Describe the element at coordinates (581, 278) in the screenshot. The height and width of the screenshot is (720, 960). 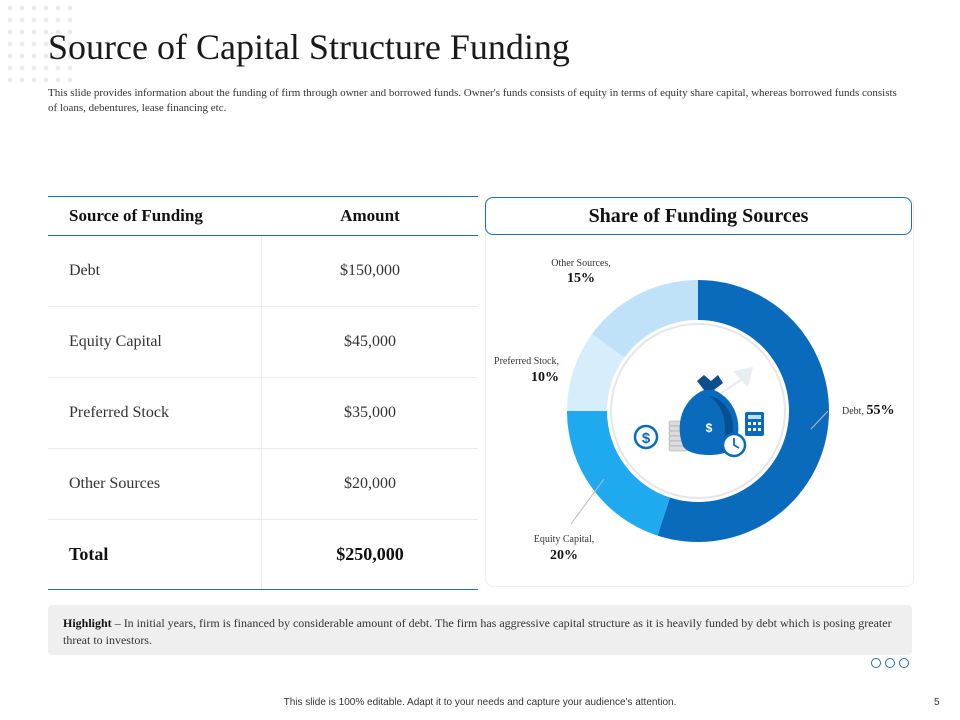
I see `label-other-sources-value: 15%` at that location.